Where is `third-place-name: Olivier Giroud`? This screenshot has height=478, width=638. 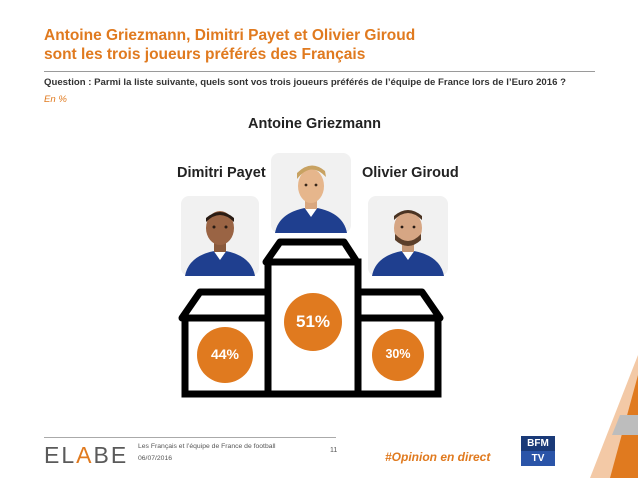
third-place-name: Olivier Giroud is located at coordinates (410, 173).